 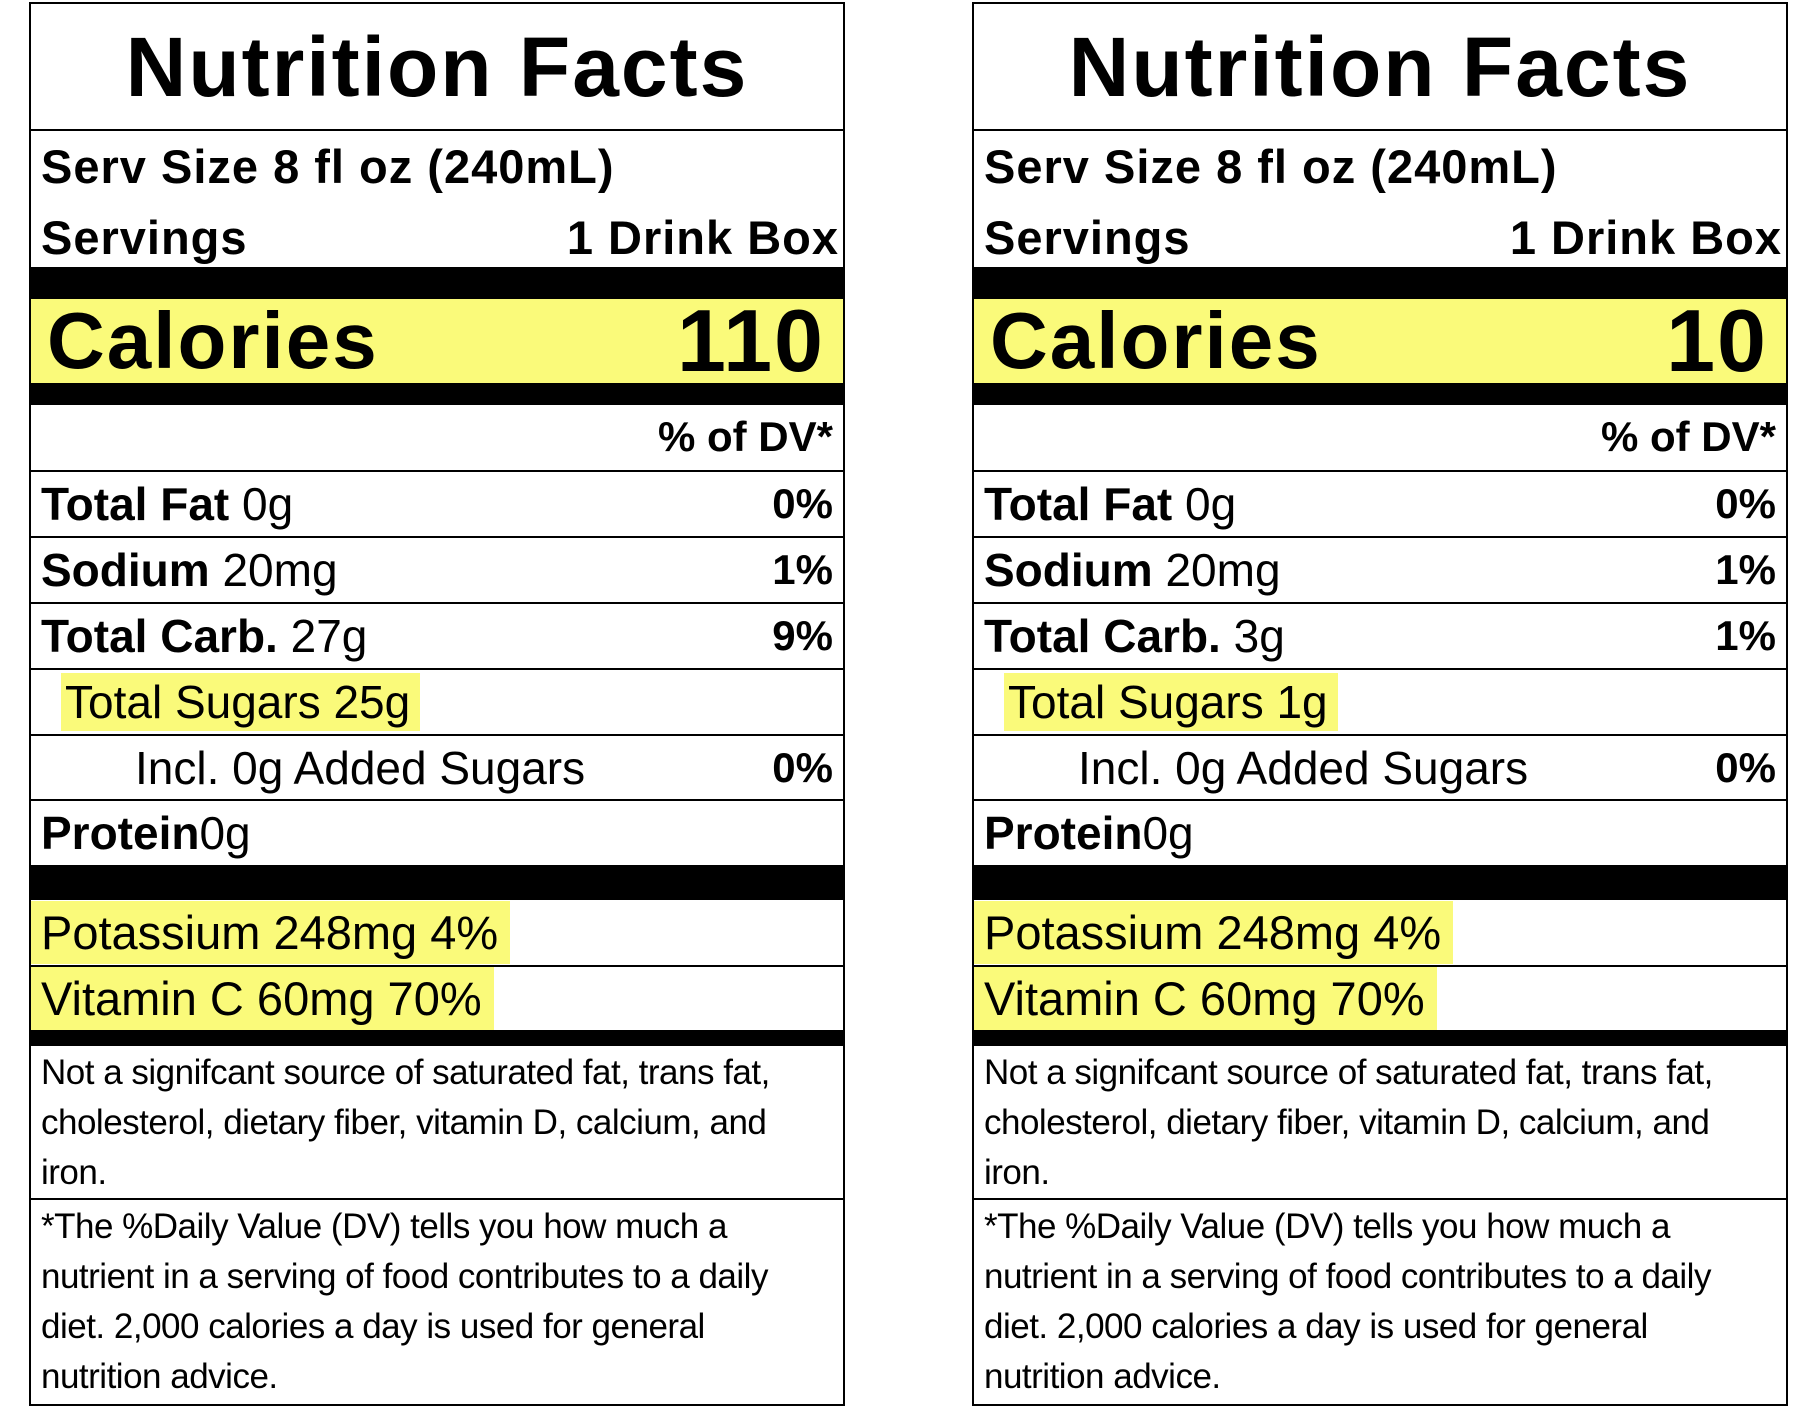 I want to click on nutrient-row: Total Carb. 3g 1%, so click(x=1380, y=635).